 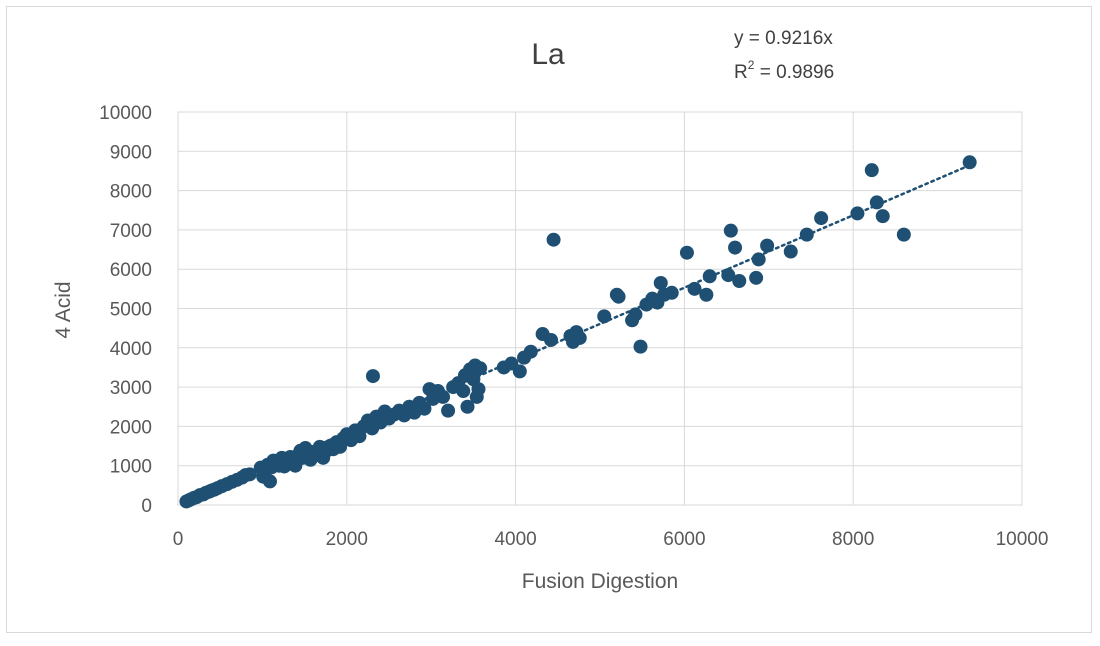 I want to click on x-tick-label: 0, so click(x=178, y=539).